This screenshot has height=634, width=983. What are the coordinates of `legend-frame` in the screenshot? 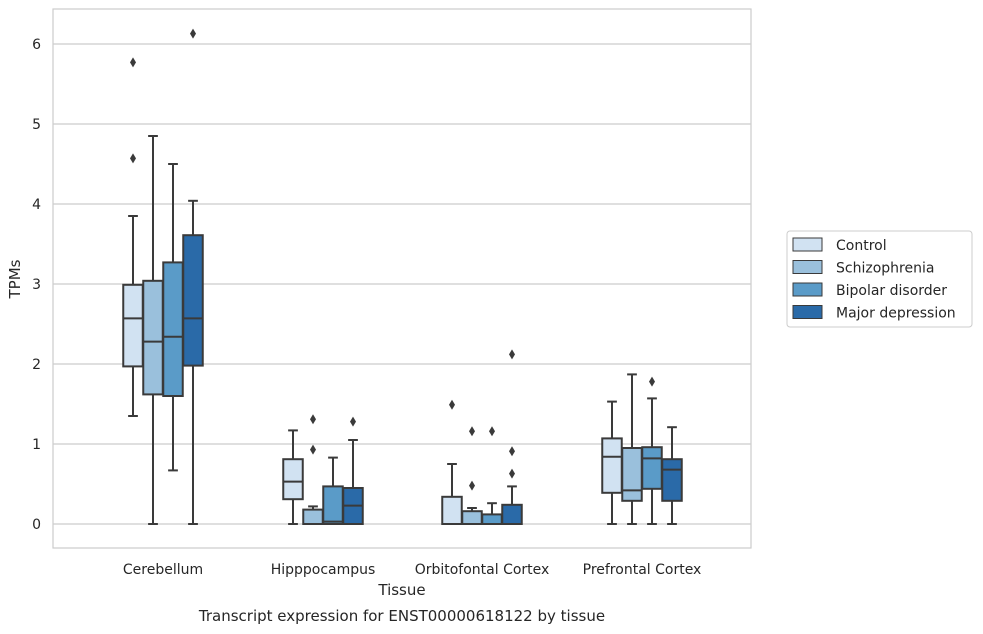 It's located at (879, 279).